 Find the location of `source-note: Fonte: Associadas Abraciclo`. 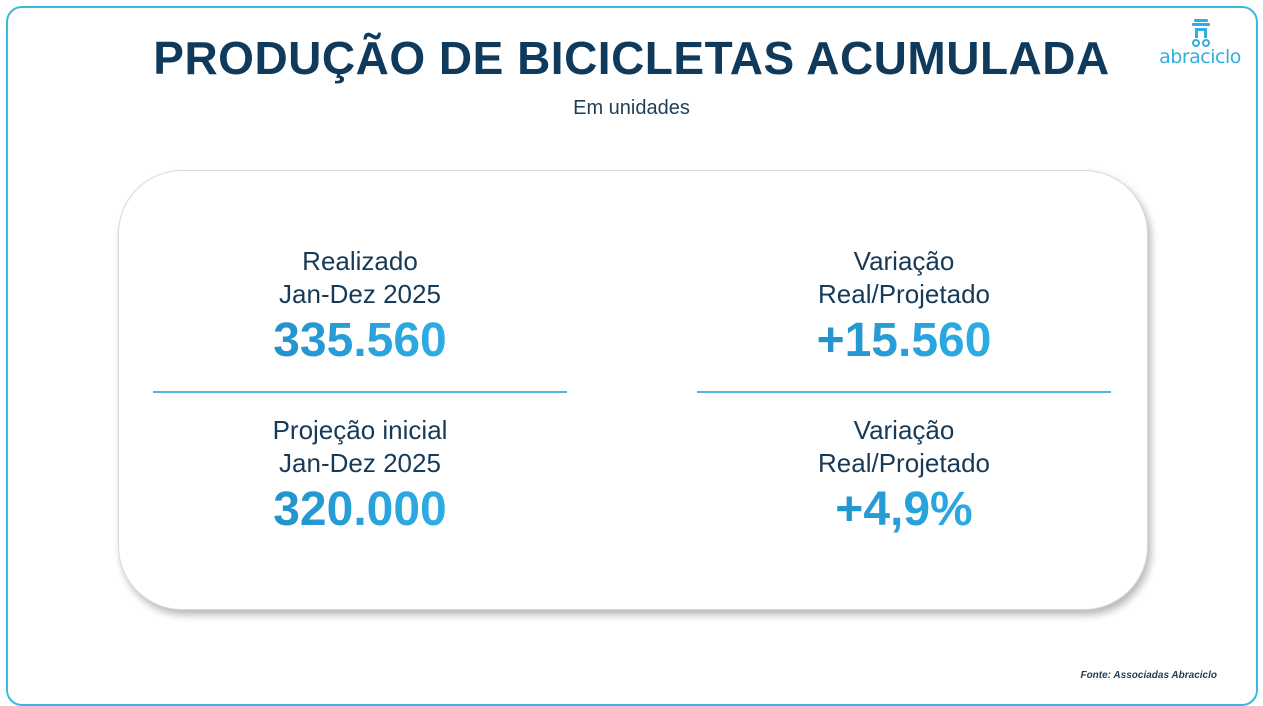

source-note: Fonte: Associadas Abraciclo is located at coordinates (1148, 675).